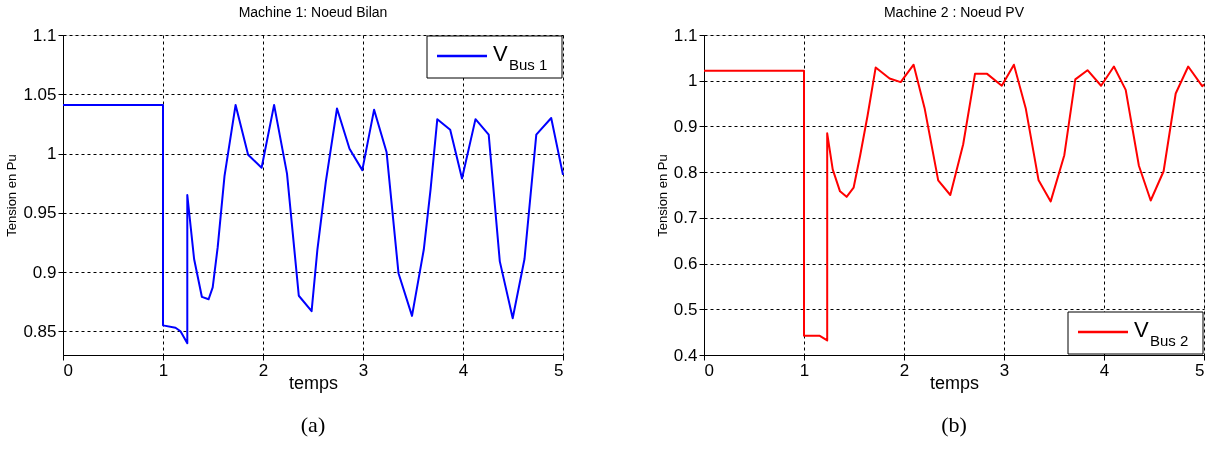  What do you see at coordinates (954, 12) in the screenshot?
I see `chart-title: Machine 2 : Noeud PV` at bounding box center [954, 12].